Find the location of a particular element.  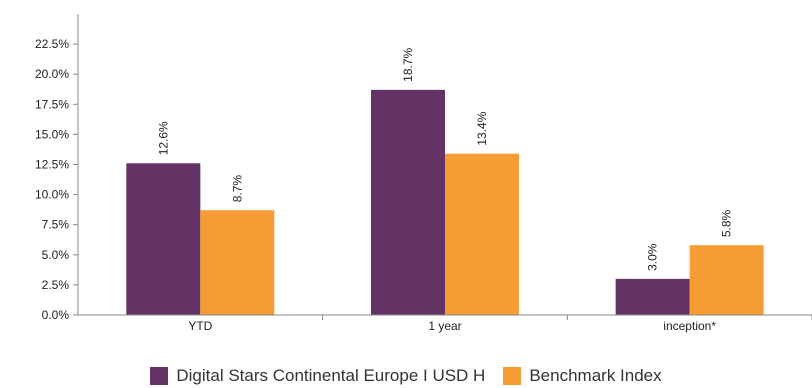

y-tick-label: 12.5% is located at coordinates (52, 165).